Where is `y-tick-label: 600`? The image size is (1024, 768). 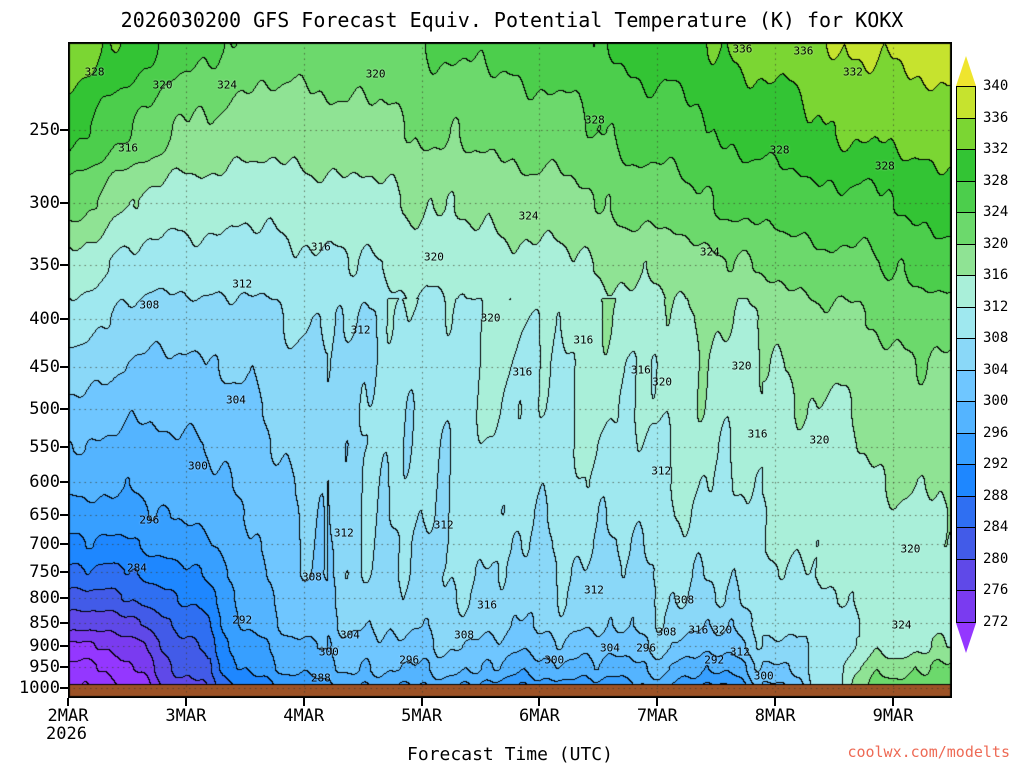 y-tick-label: 600 is located at coordinates (44, 482).